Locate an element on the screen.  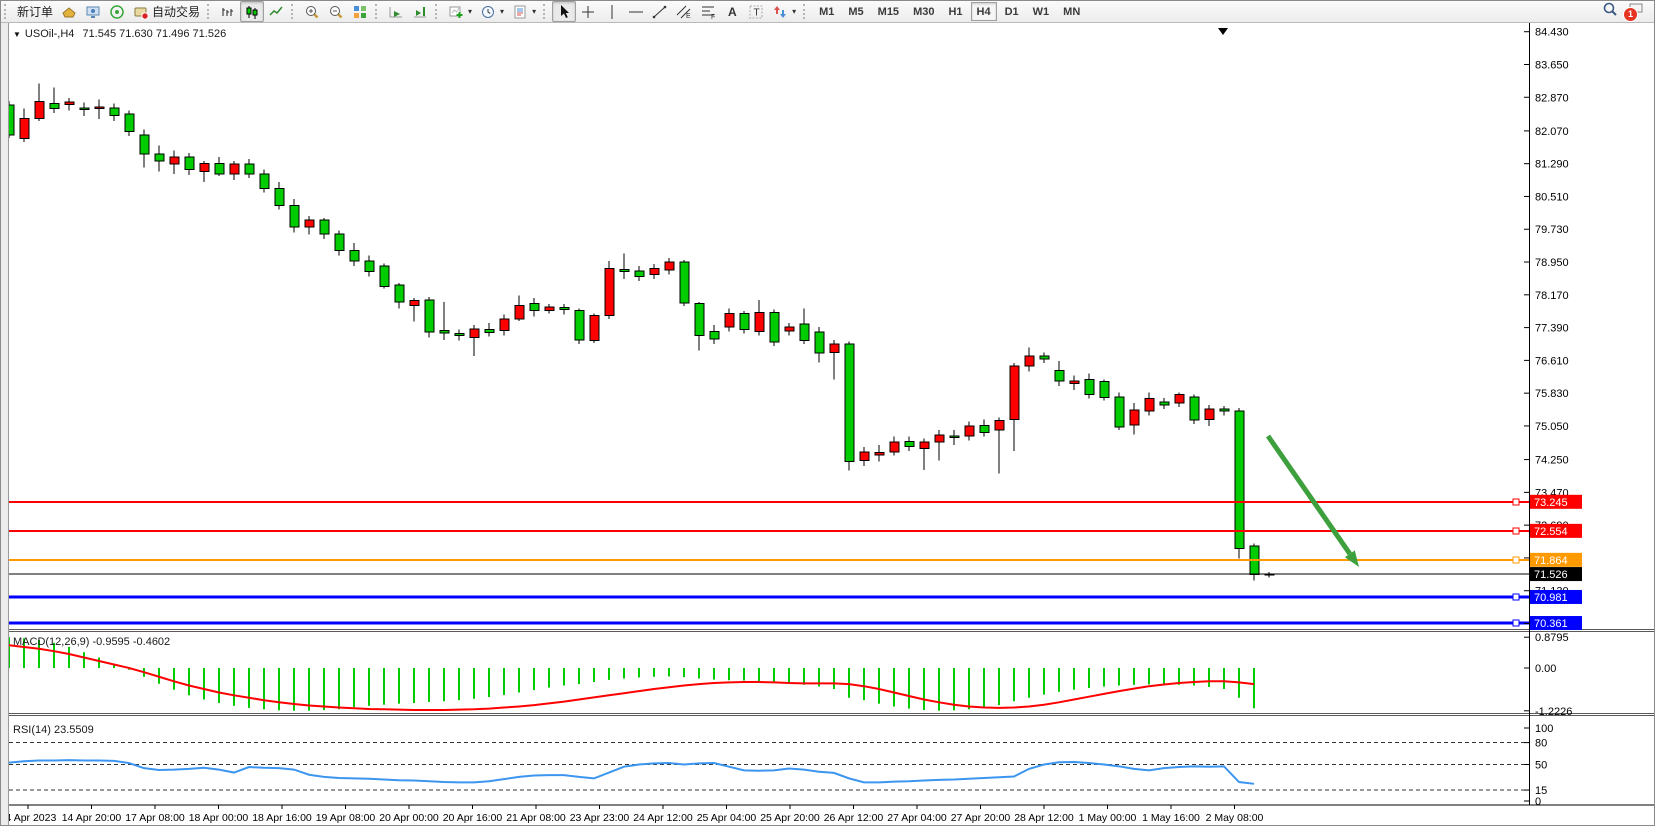
text-button: A is located at coordinates (732, 11).